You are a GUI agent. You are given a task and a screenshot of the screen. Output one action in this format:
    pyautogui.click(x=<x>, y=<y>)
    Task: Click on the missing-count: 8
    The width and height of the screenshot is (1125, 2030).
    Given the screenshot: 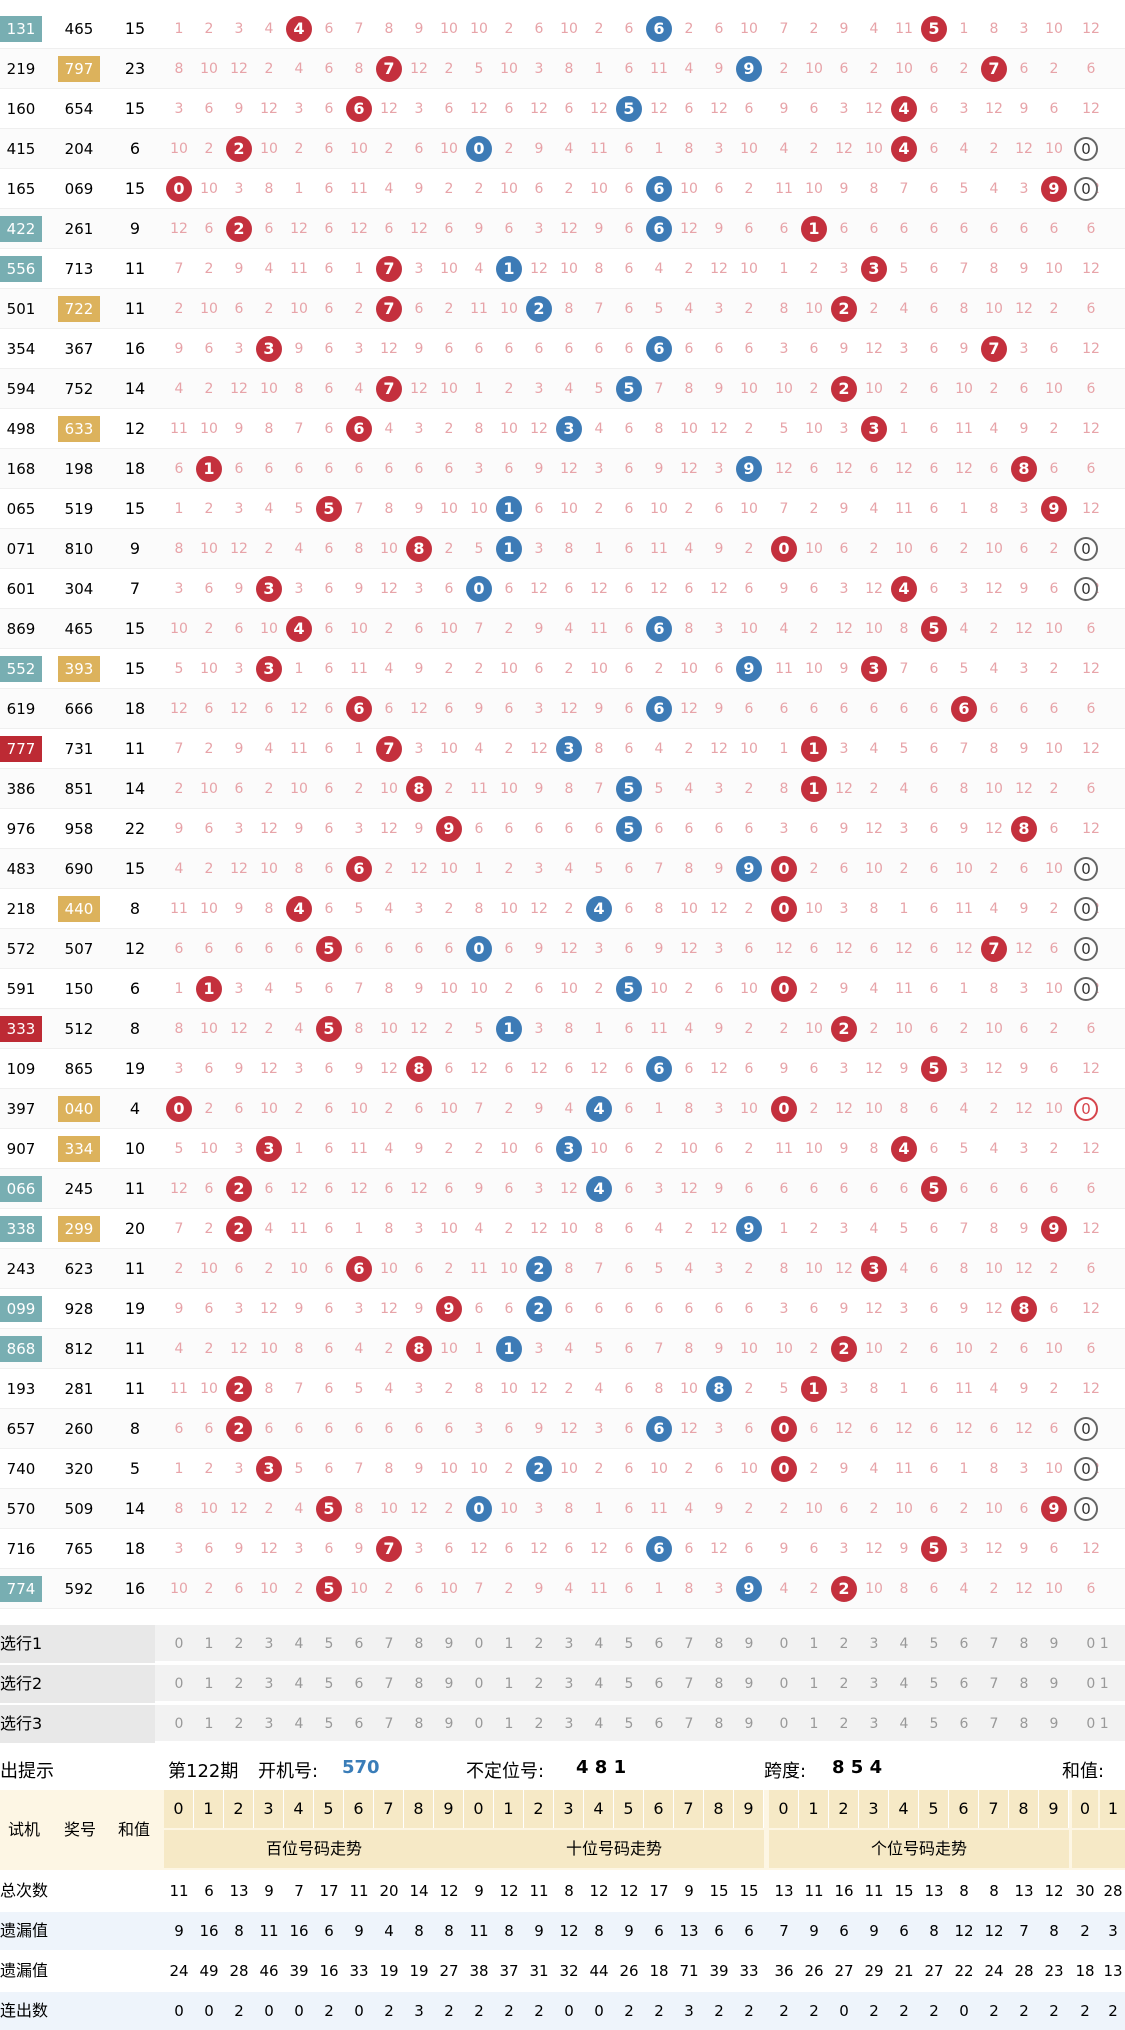 What is the action you would take?
    pyautogui.click(x=569, y=789)
    